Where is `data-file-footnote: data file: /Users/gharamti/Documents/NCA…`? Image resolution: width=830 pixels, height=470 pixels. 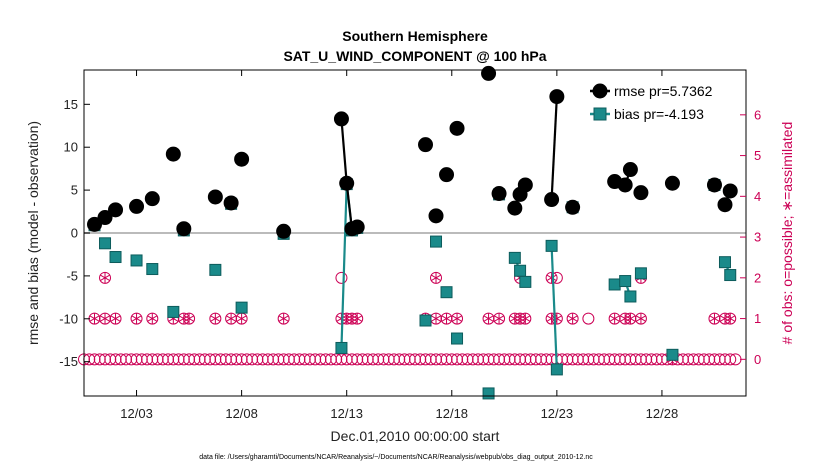
data-file-footnote: data file: /Users/gharamti/Documents/NCA… is located at coordinates (396, 457).